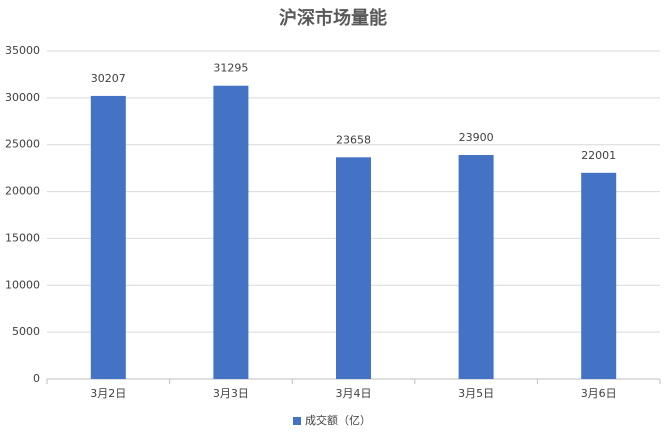 The width and height of the screenshot is (667, 440). I want to click on data-label: 23900, so click(476, 137).